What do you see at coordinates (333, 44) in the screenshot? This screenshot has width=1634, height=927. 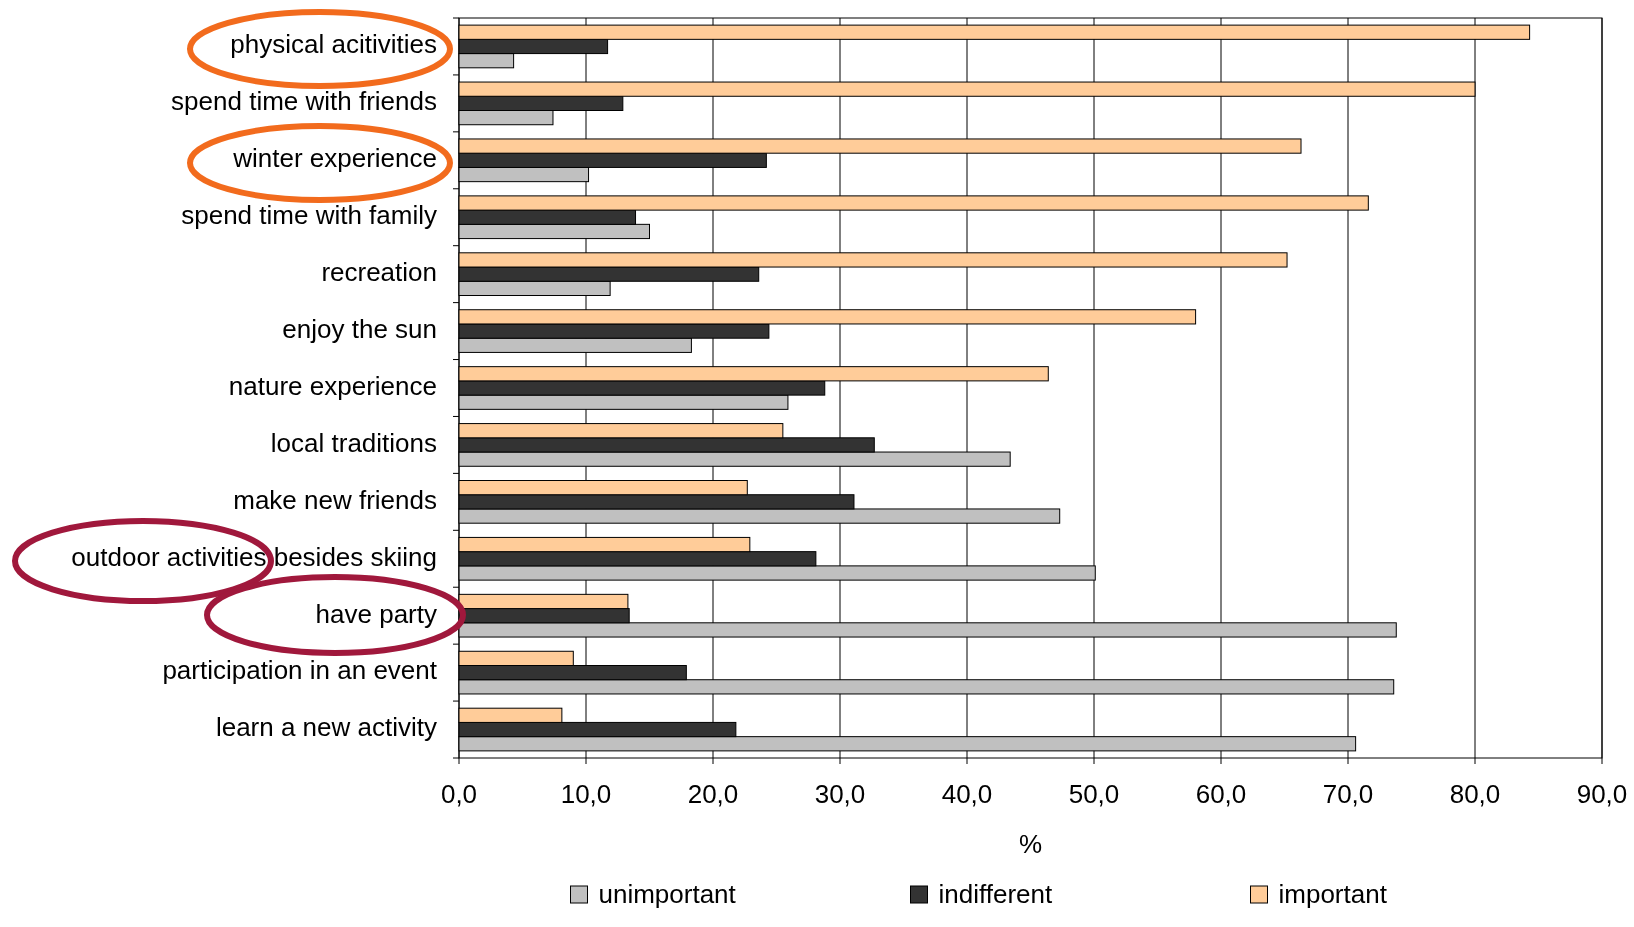 I see `y-tick-label: physical acitivities` at bounding box center [333, 44].